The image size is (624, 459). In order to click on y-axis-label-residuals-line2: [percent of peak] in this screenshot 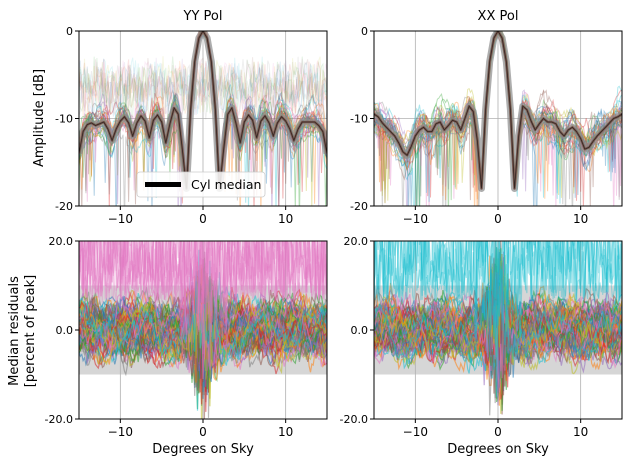, I will do `click(30, 331)`.